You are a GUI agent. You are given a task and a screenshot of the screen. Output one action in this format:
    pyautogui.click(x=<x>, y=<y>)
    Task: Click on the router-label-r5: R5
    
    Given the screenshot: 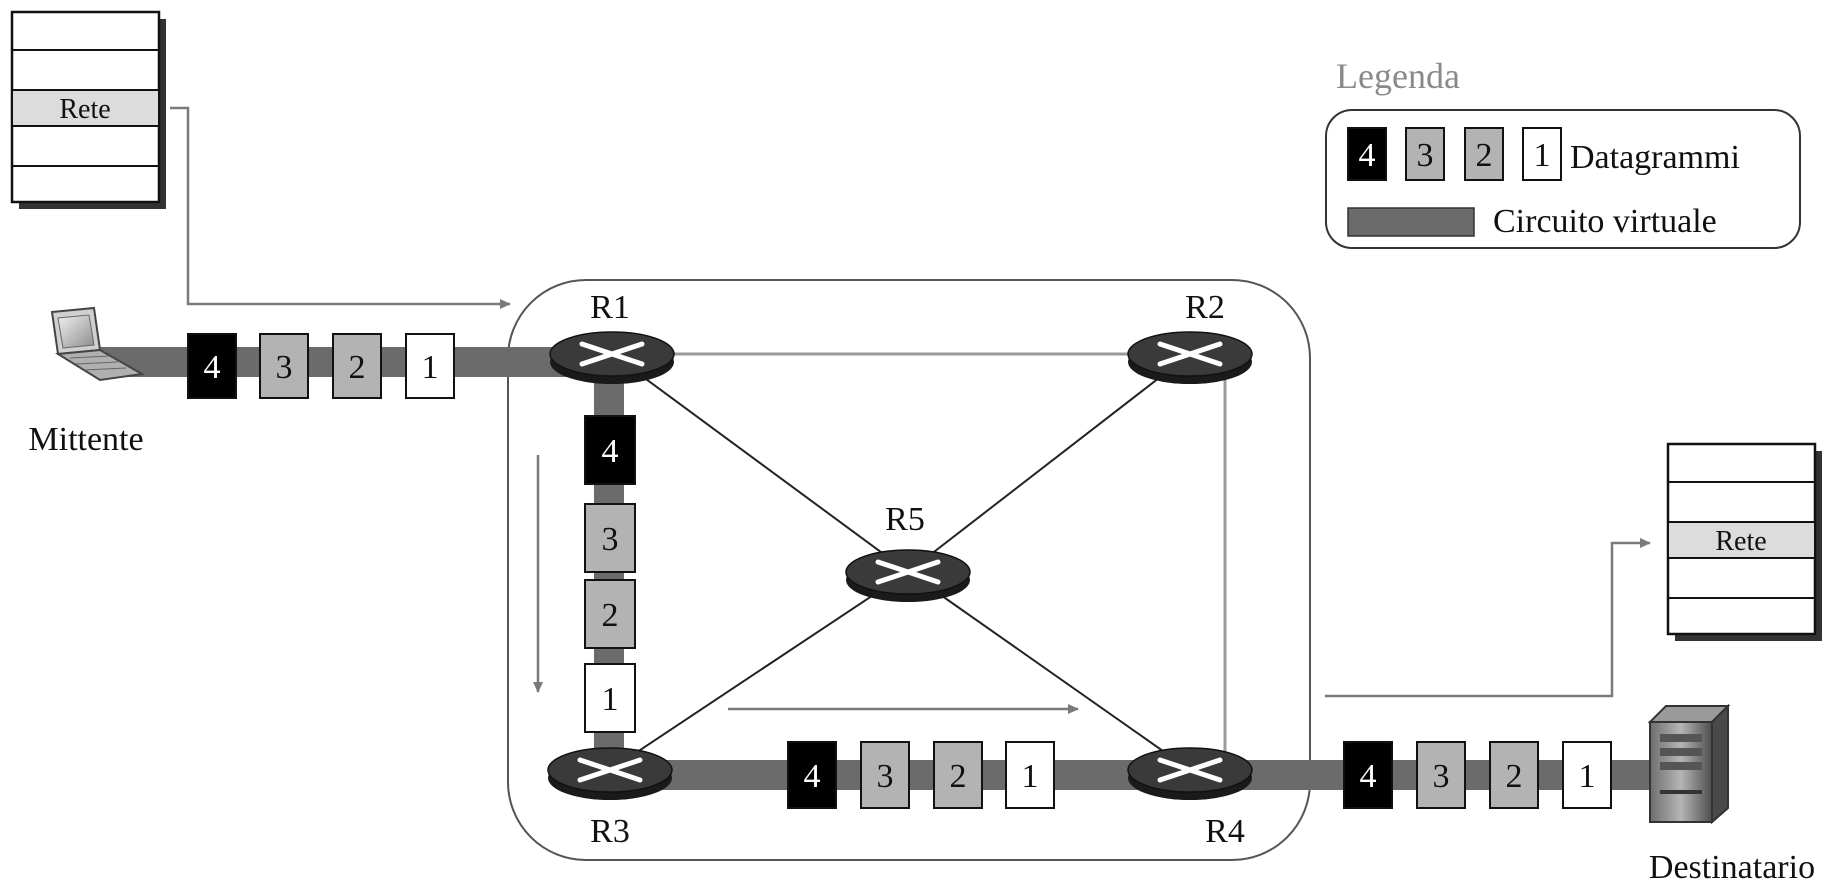 What is the action you would take?
    pyautogui.click(x=905, y=519)
    